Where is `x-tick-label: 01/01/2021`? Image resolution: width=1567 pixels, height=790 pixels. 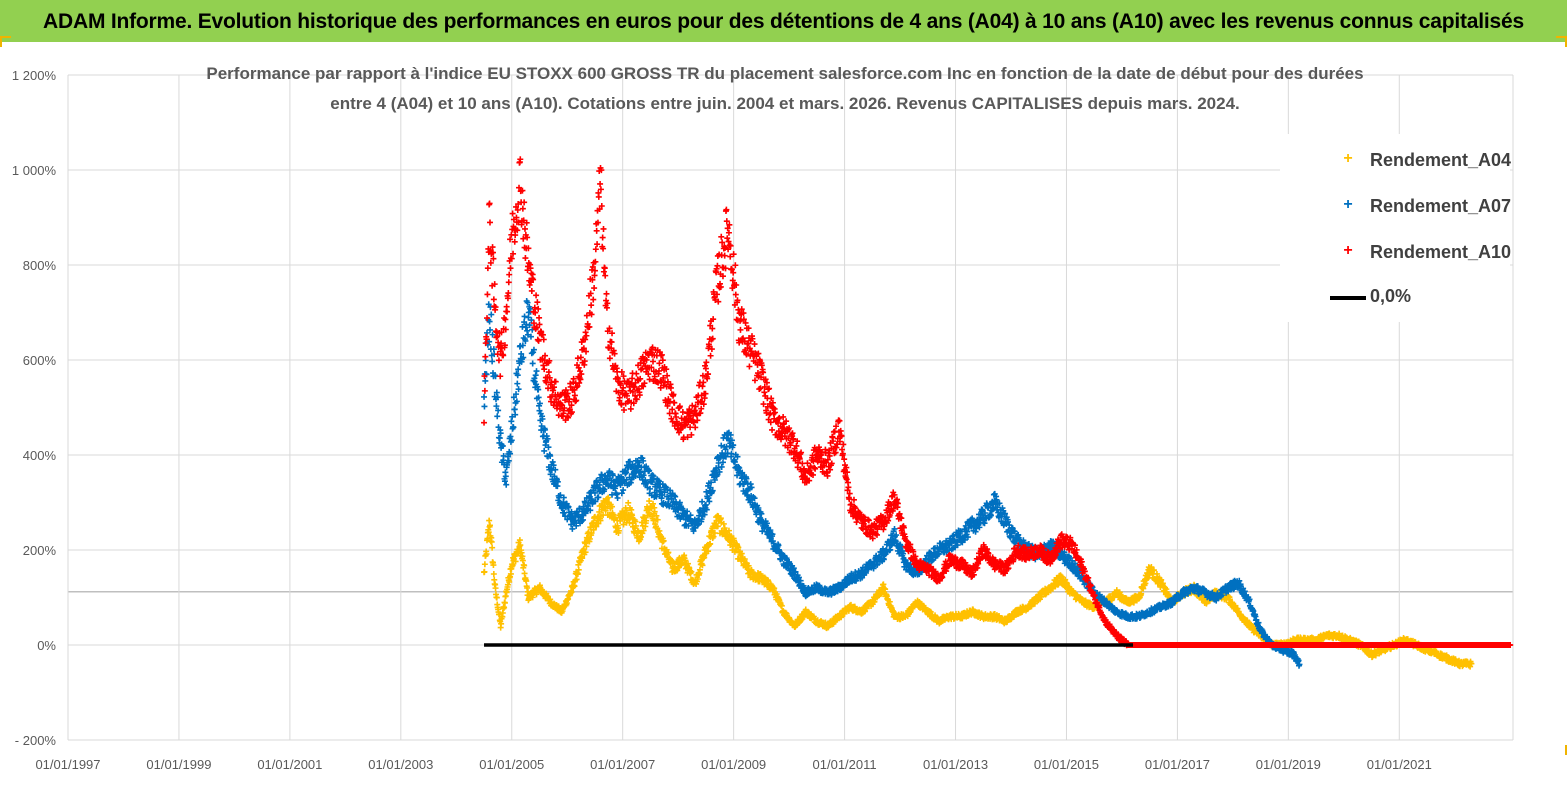 x-tick-label: 01/01/2021 is located at coordinates (1399, 764).